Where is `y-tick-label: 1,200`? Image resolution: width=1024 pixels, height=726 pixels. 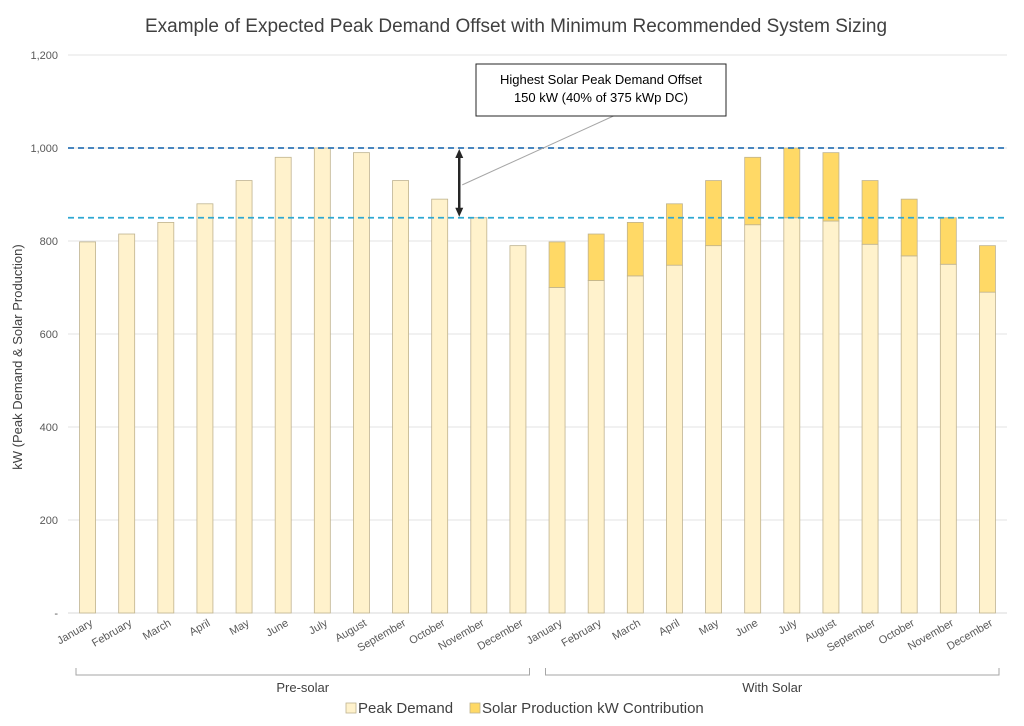
y-tick-label: 1,200 is located at coordinates (44, 56).